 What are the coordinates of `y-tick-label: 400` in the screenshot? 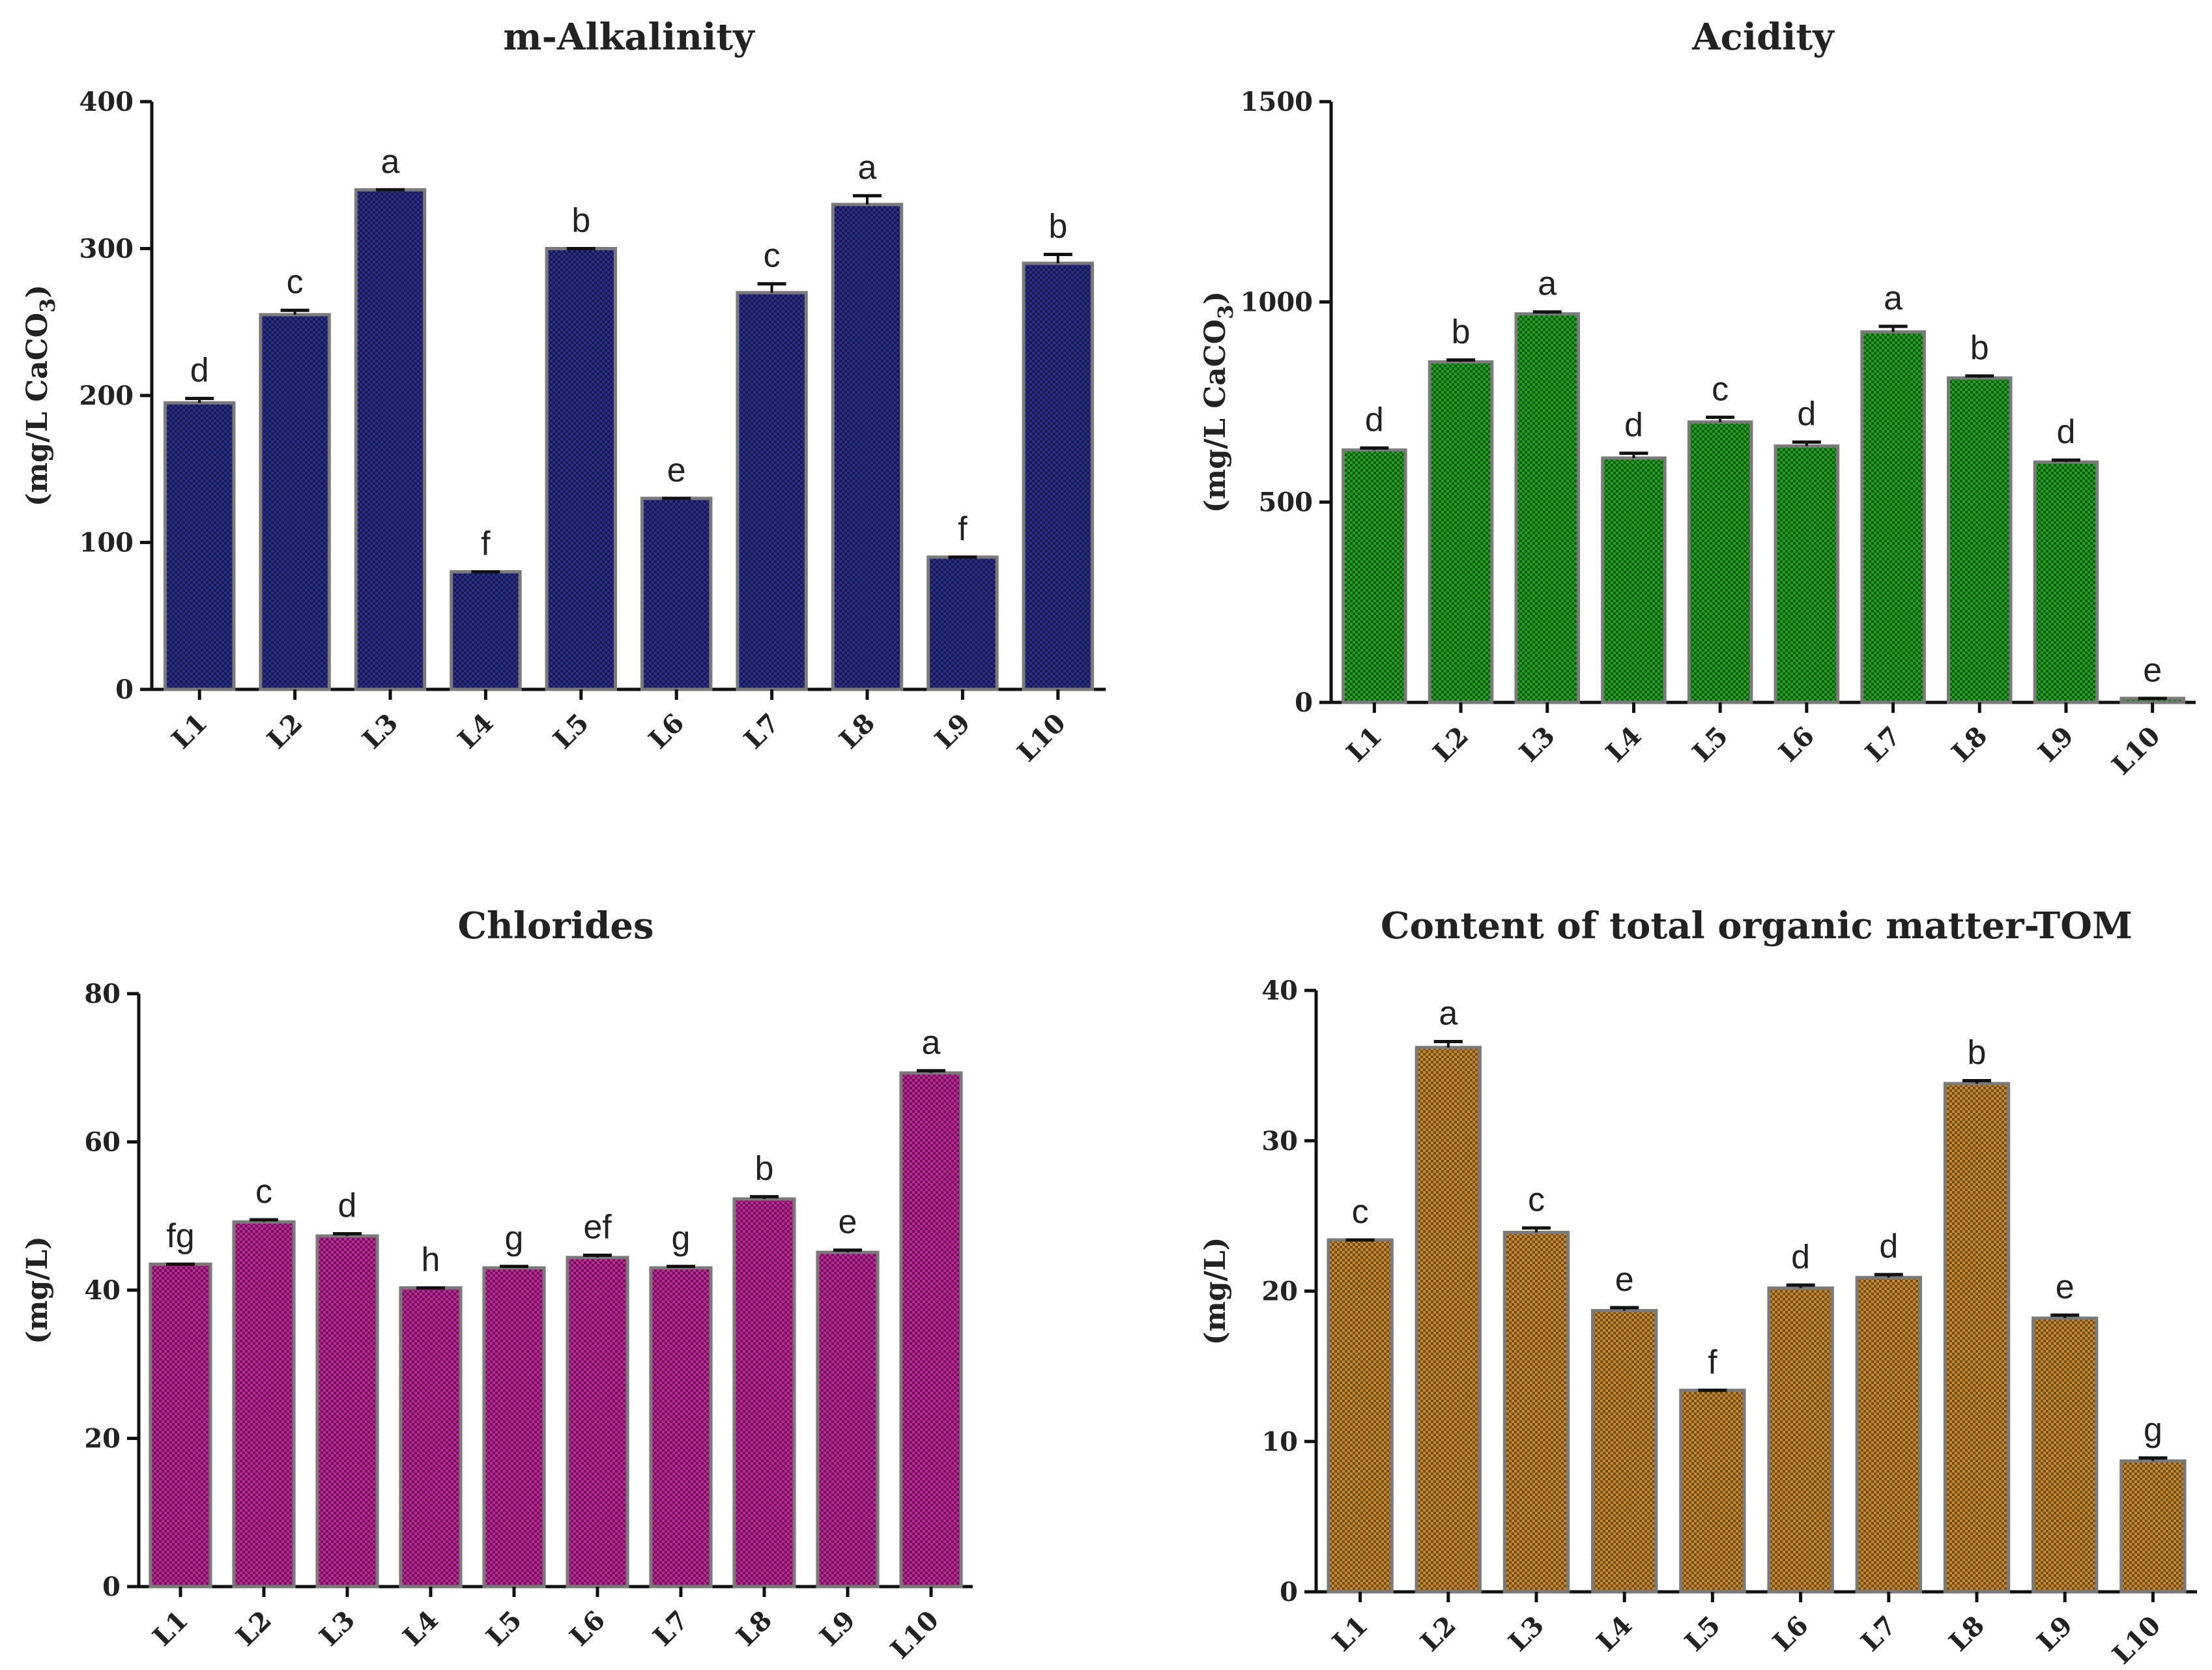 It's located at (106, 102).